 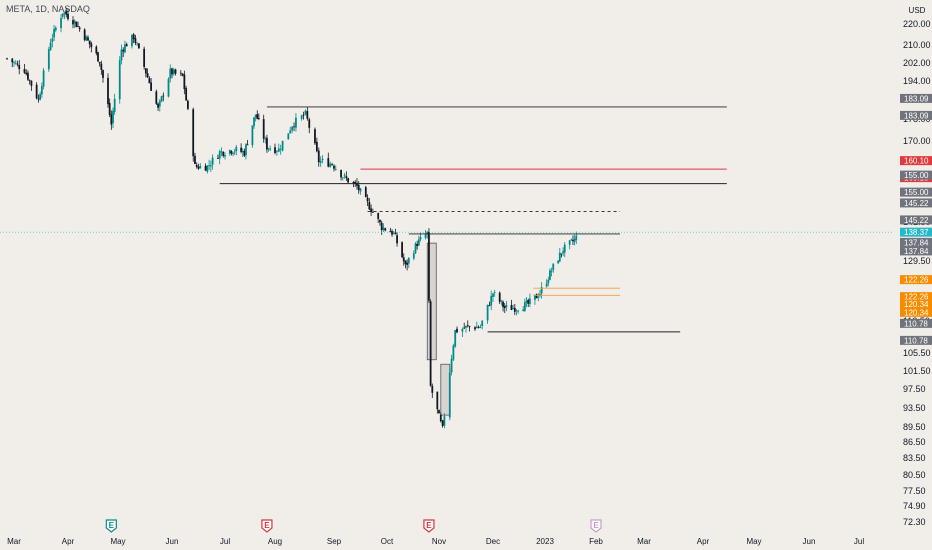 I want to click on y-tick-label: 74.90, so click(x=914, y=506).